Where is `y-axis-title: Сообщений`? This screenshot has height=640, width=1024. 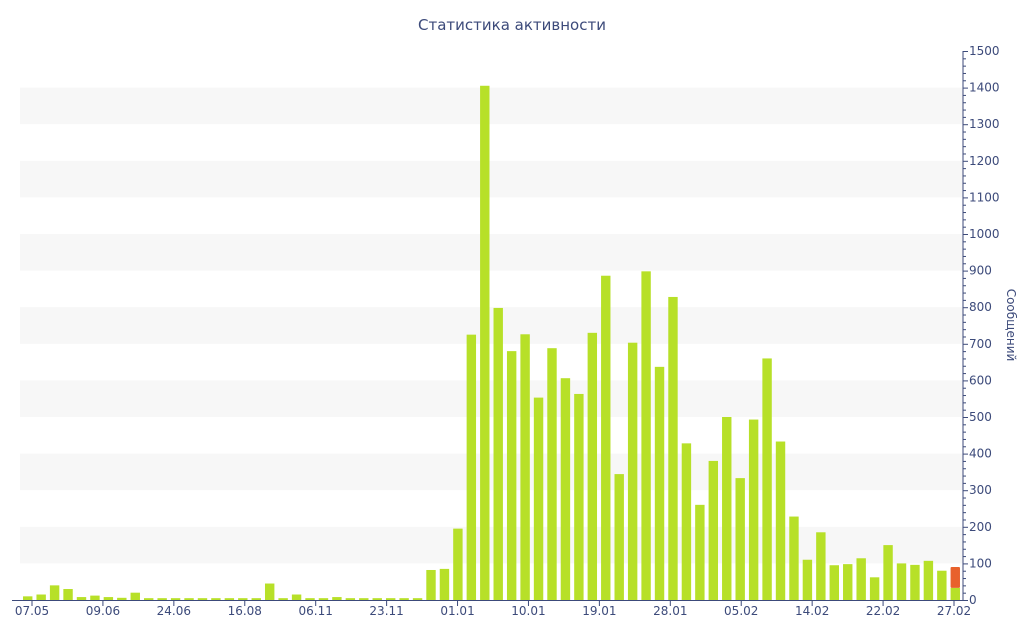 y-axis-title: Сообщений is located at coordinates (1011, 325).